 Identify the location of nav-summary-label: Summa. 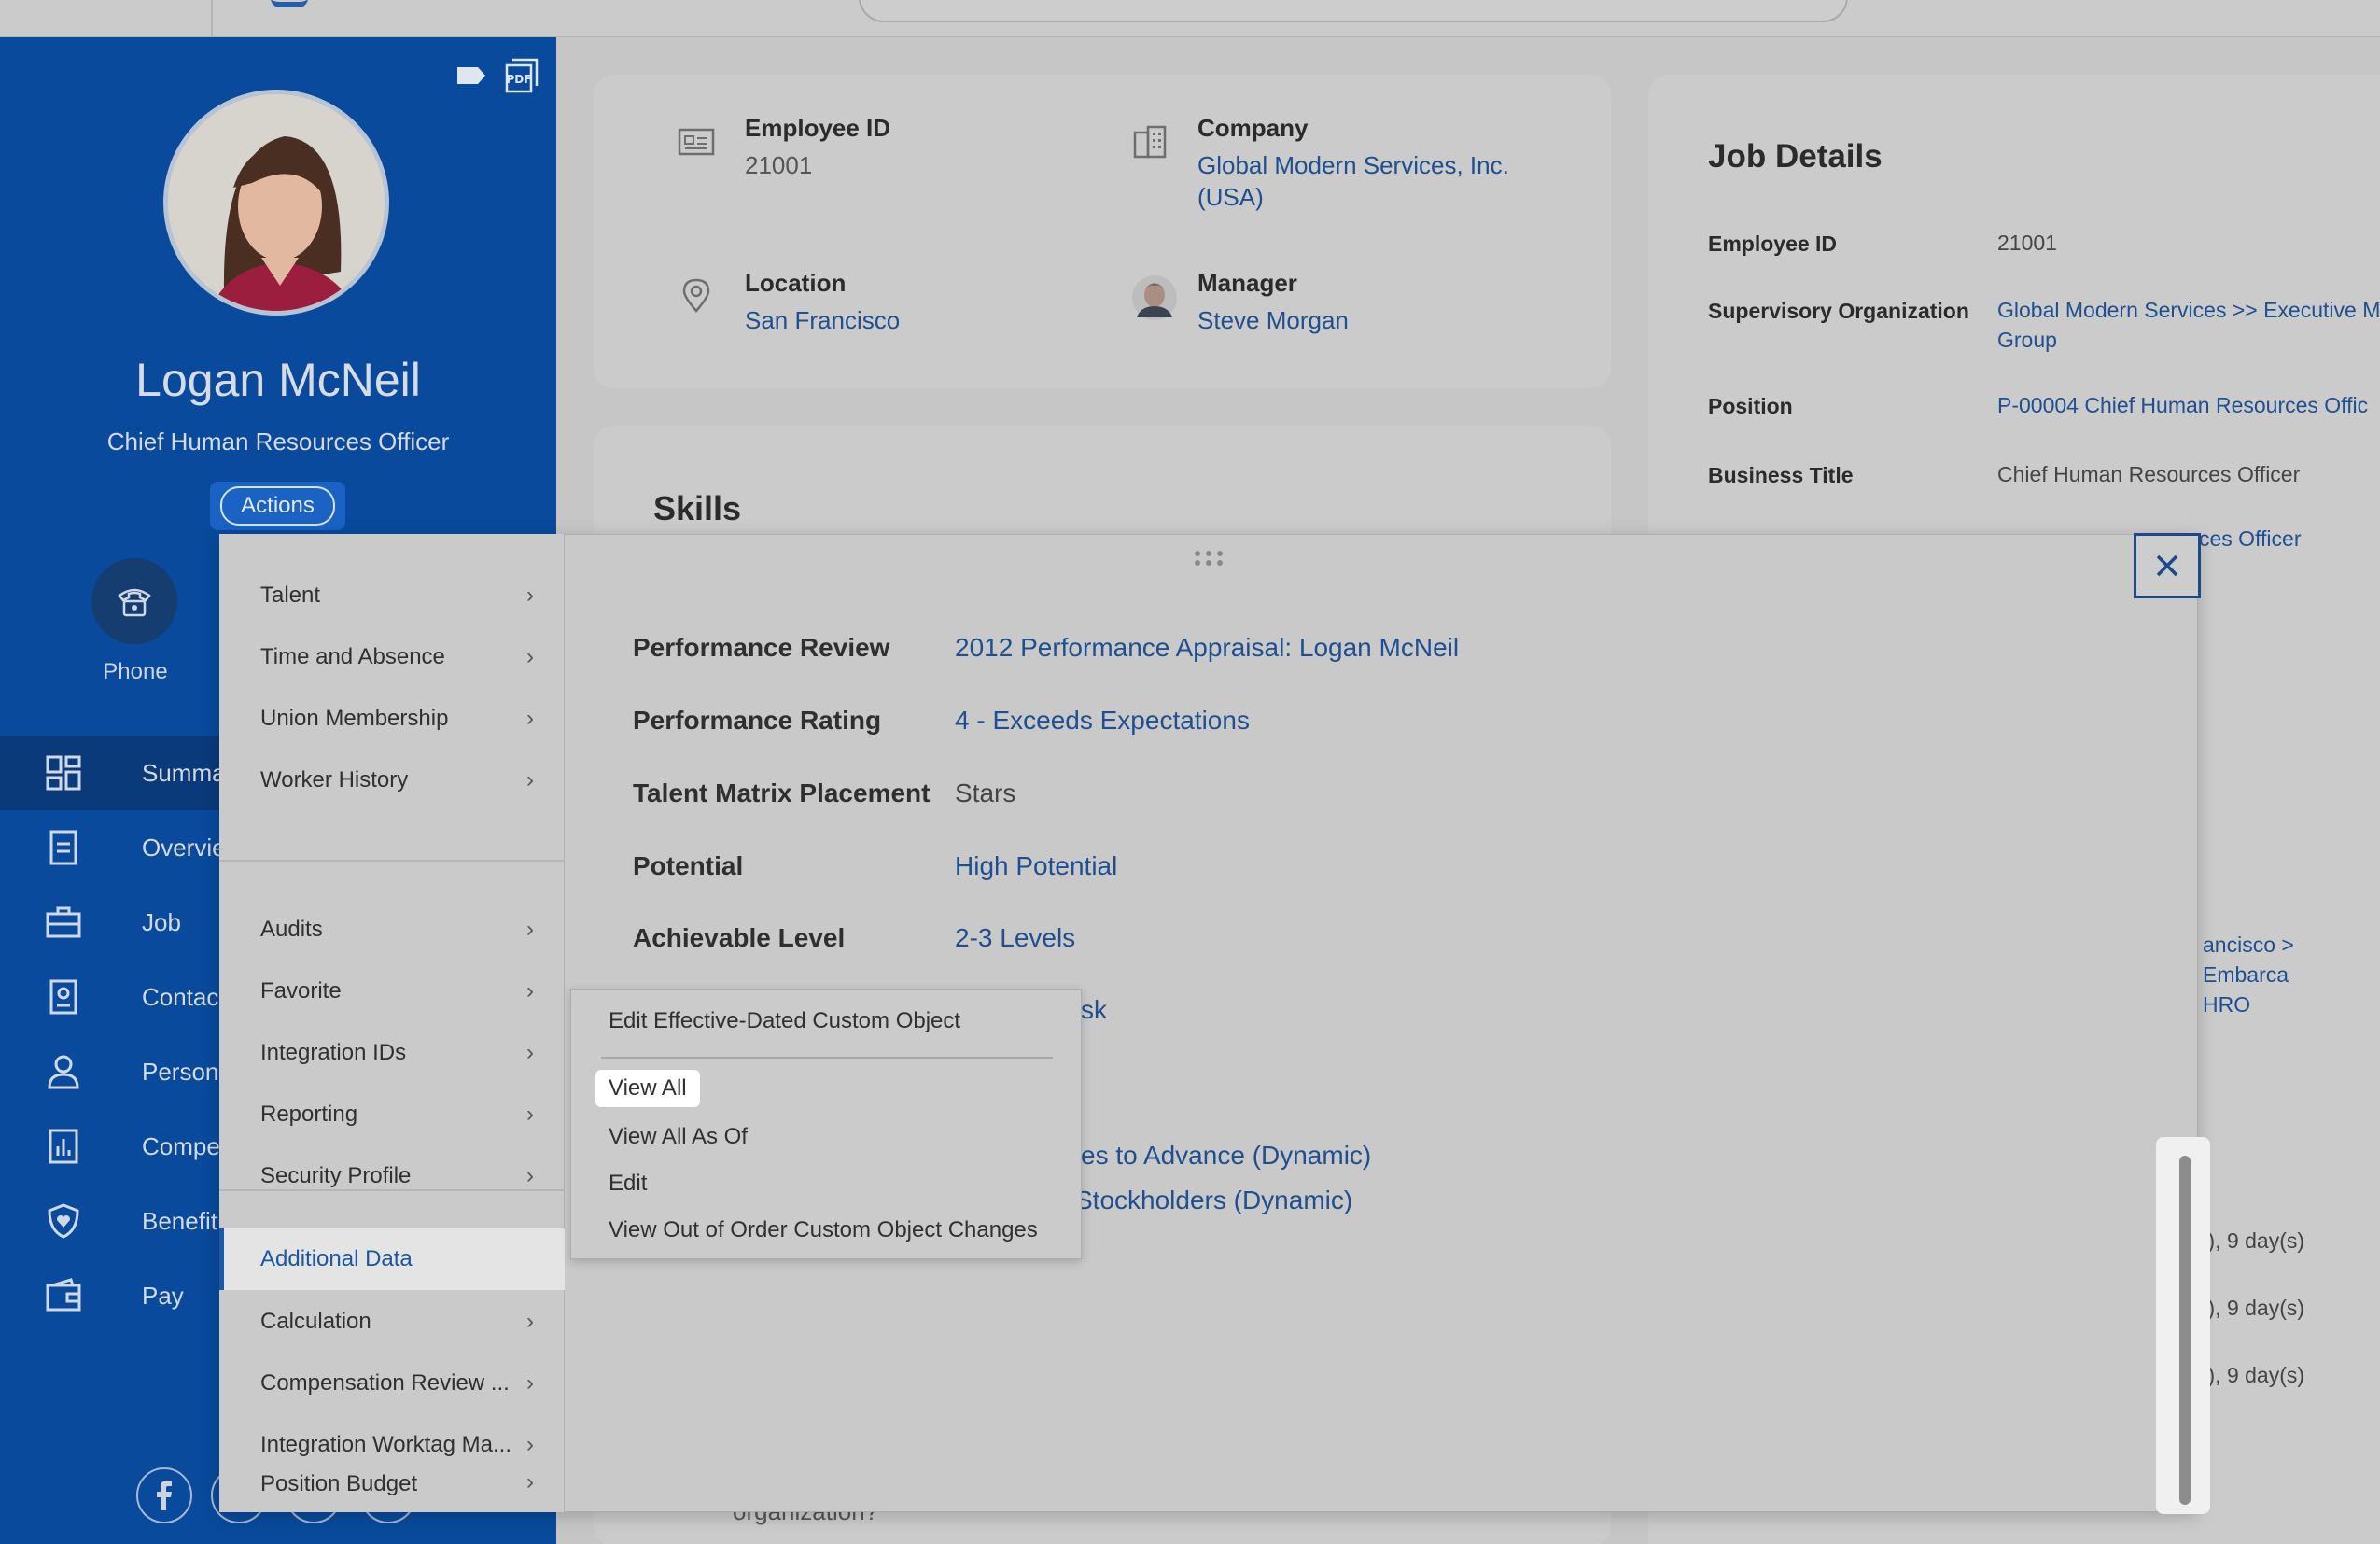
(184, 772).